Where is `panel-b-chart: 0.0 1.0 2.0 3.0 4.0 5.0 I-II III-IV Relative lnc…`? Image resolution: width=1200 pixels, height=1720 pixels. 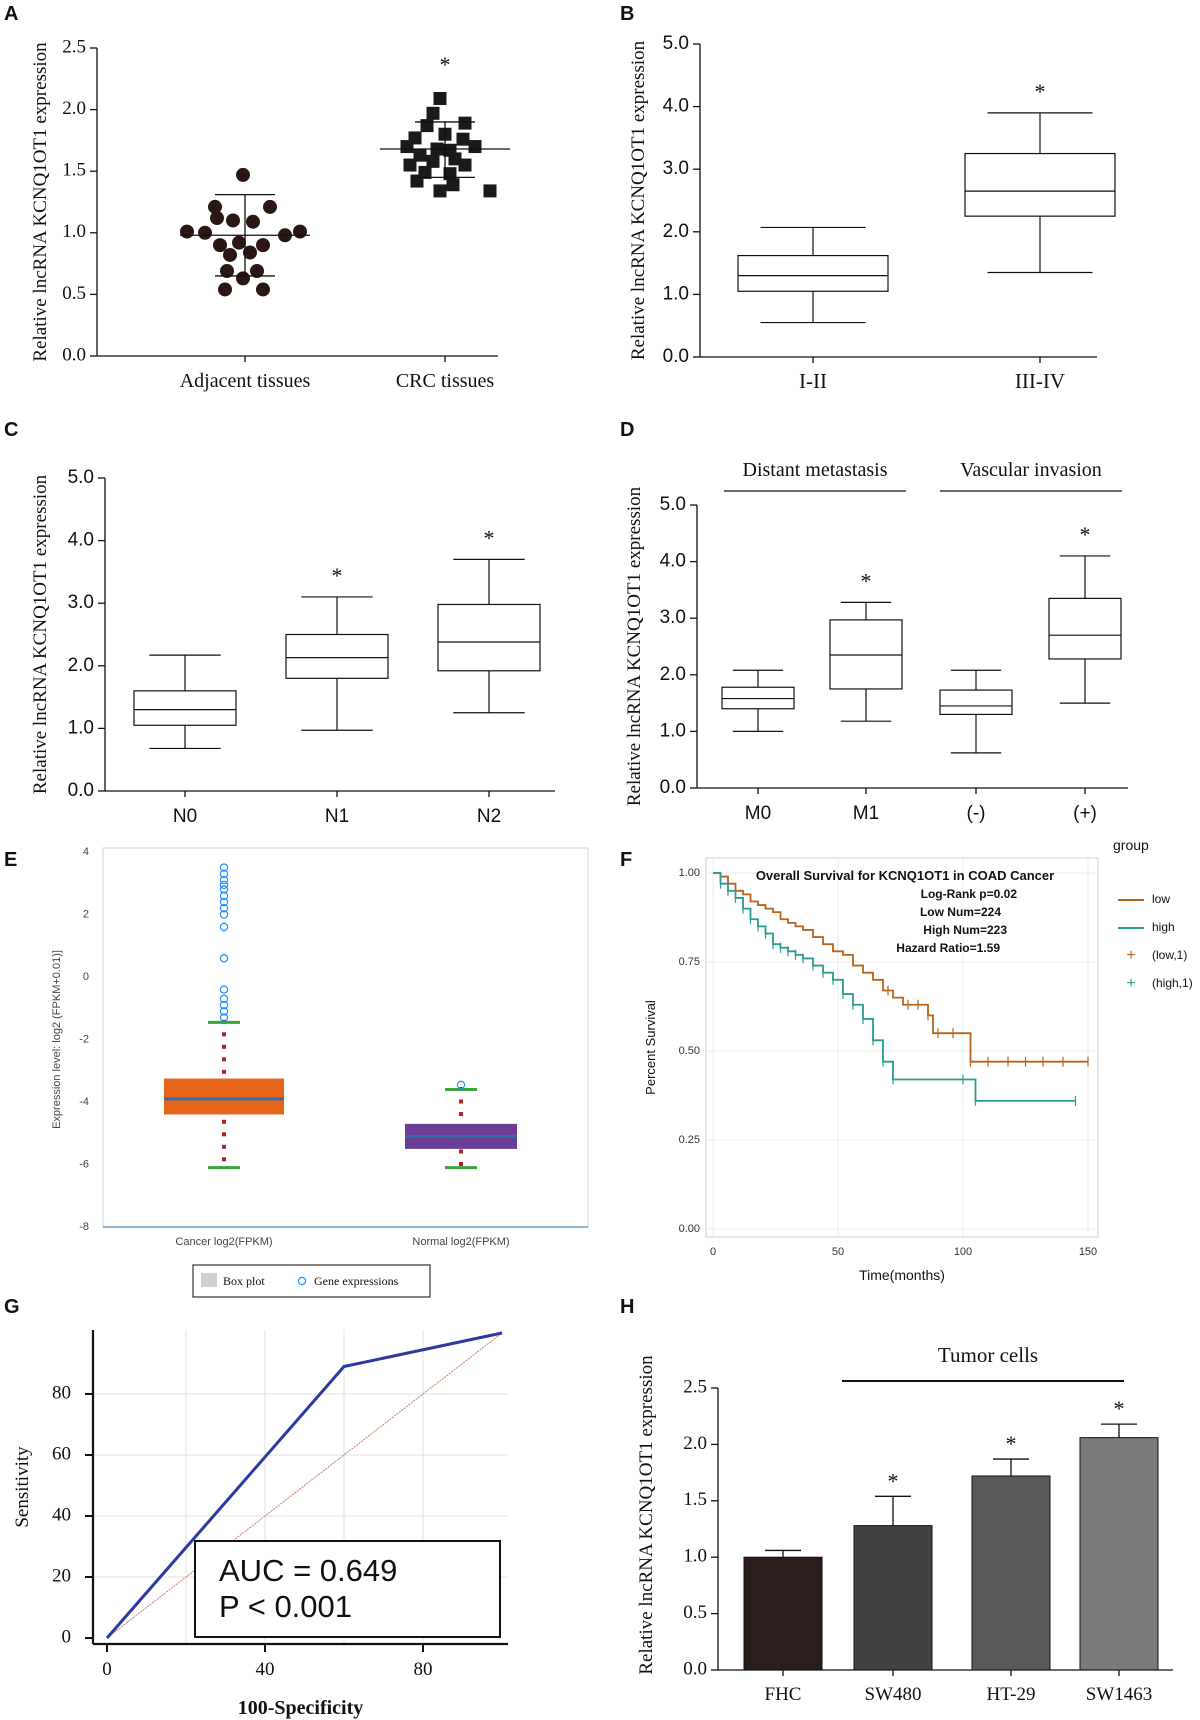
panel-b-chart: 0.0 1.0 2.0 3.0 4.0 5.0 I-II III-IV Relative lnc… is located at coordinates (872, 213).